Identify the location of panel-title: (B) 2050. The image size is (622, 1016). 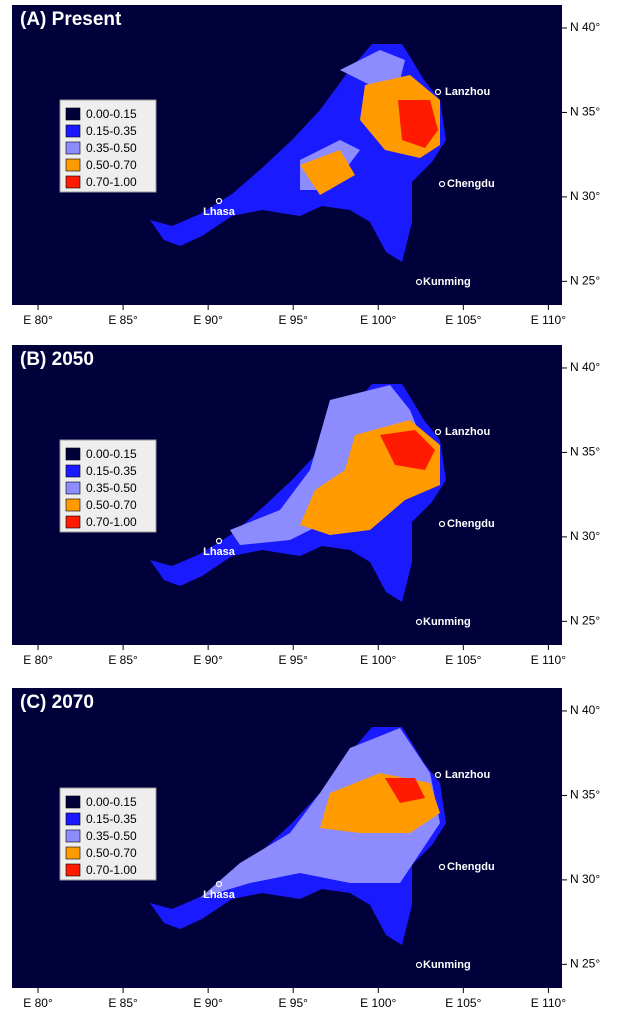
(57, 359).